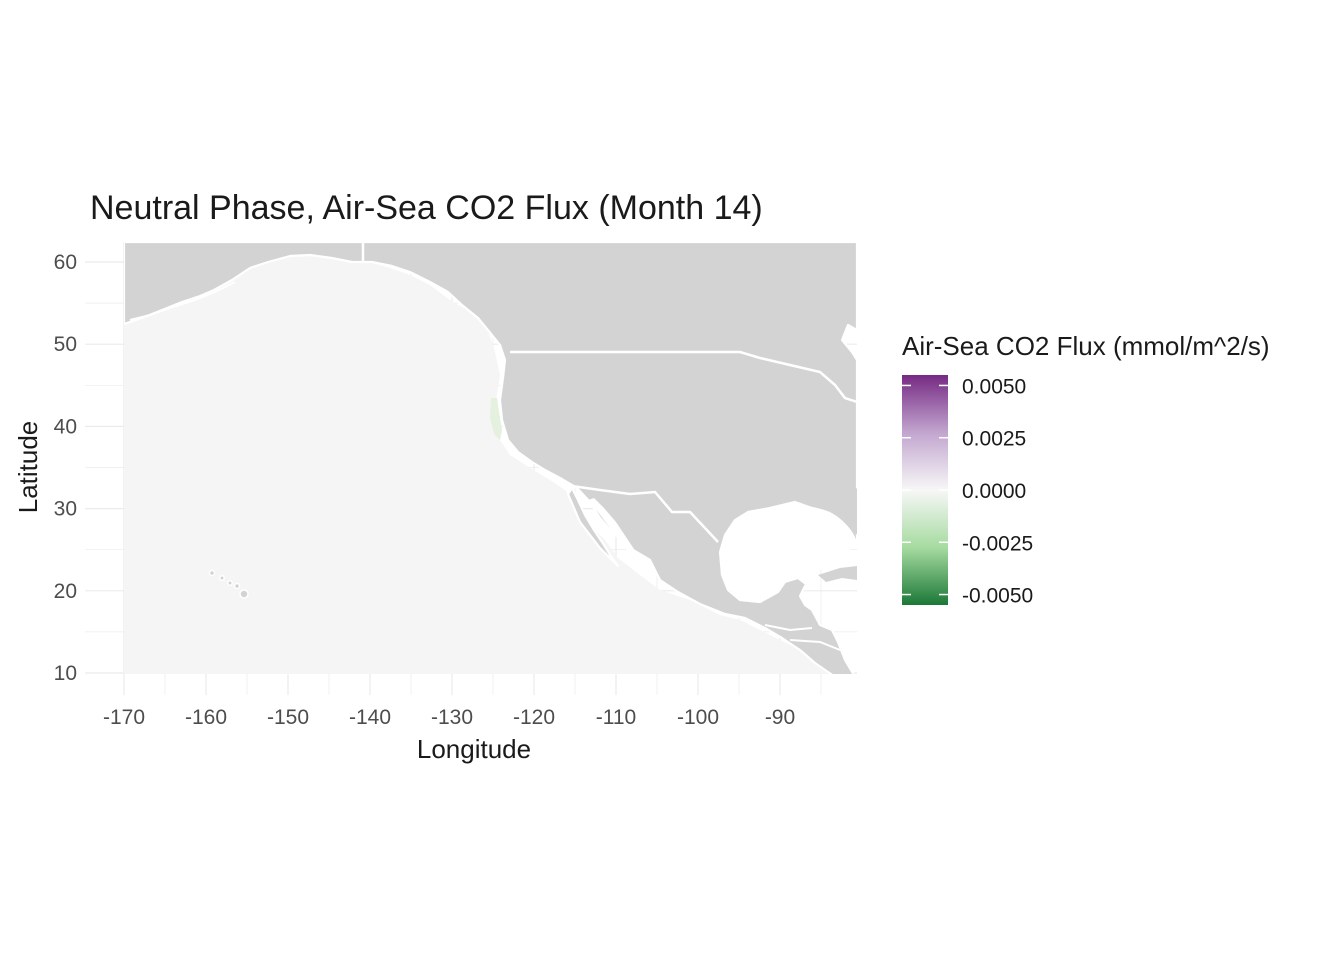 This screenshot has width=1344, height=960. What do you see at coordinates (994, 439) in the screenshot?
I see `legend-tick-label: 0.0025` at bounding box center [994, 439].